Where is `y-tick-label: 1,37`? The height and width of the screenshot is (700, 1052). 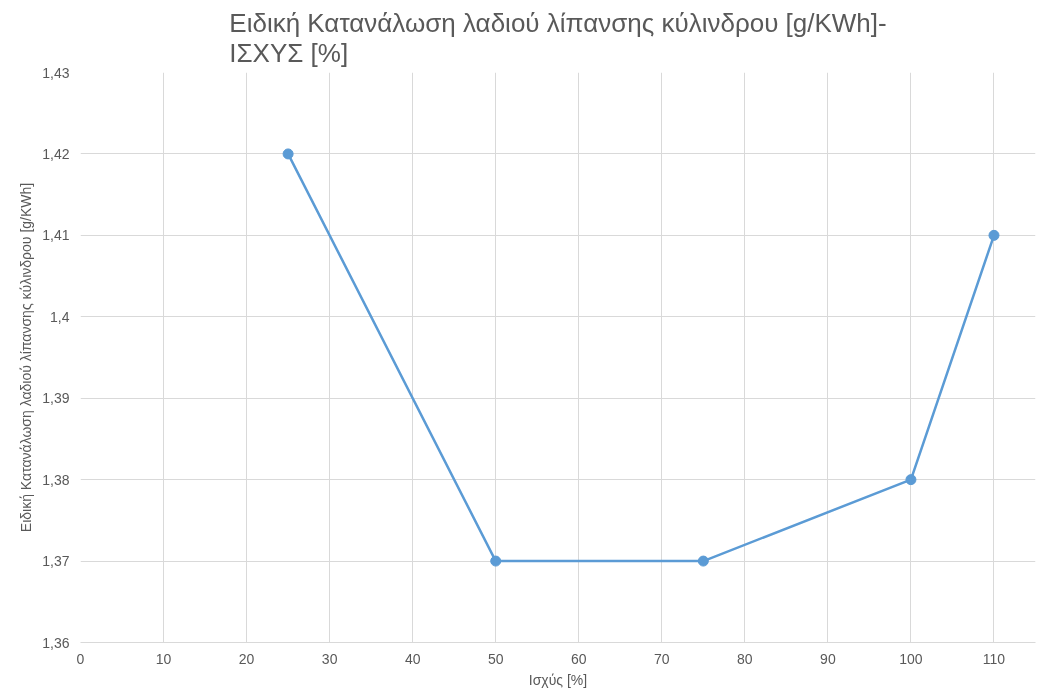
y-tick-label: 1,37 is located at coordinates (56, 561).